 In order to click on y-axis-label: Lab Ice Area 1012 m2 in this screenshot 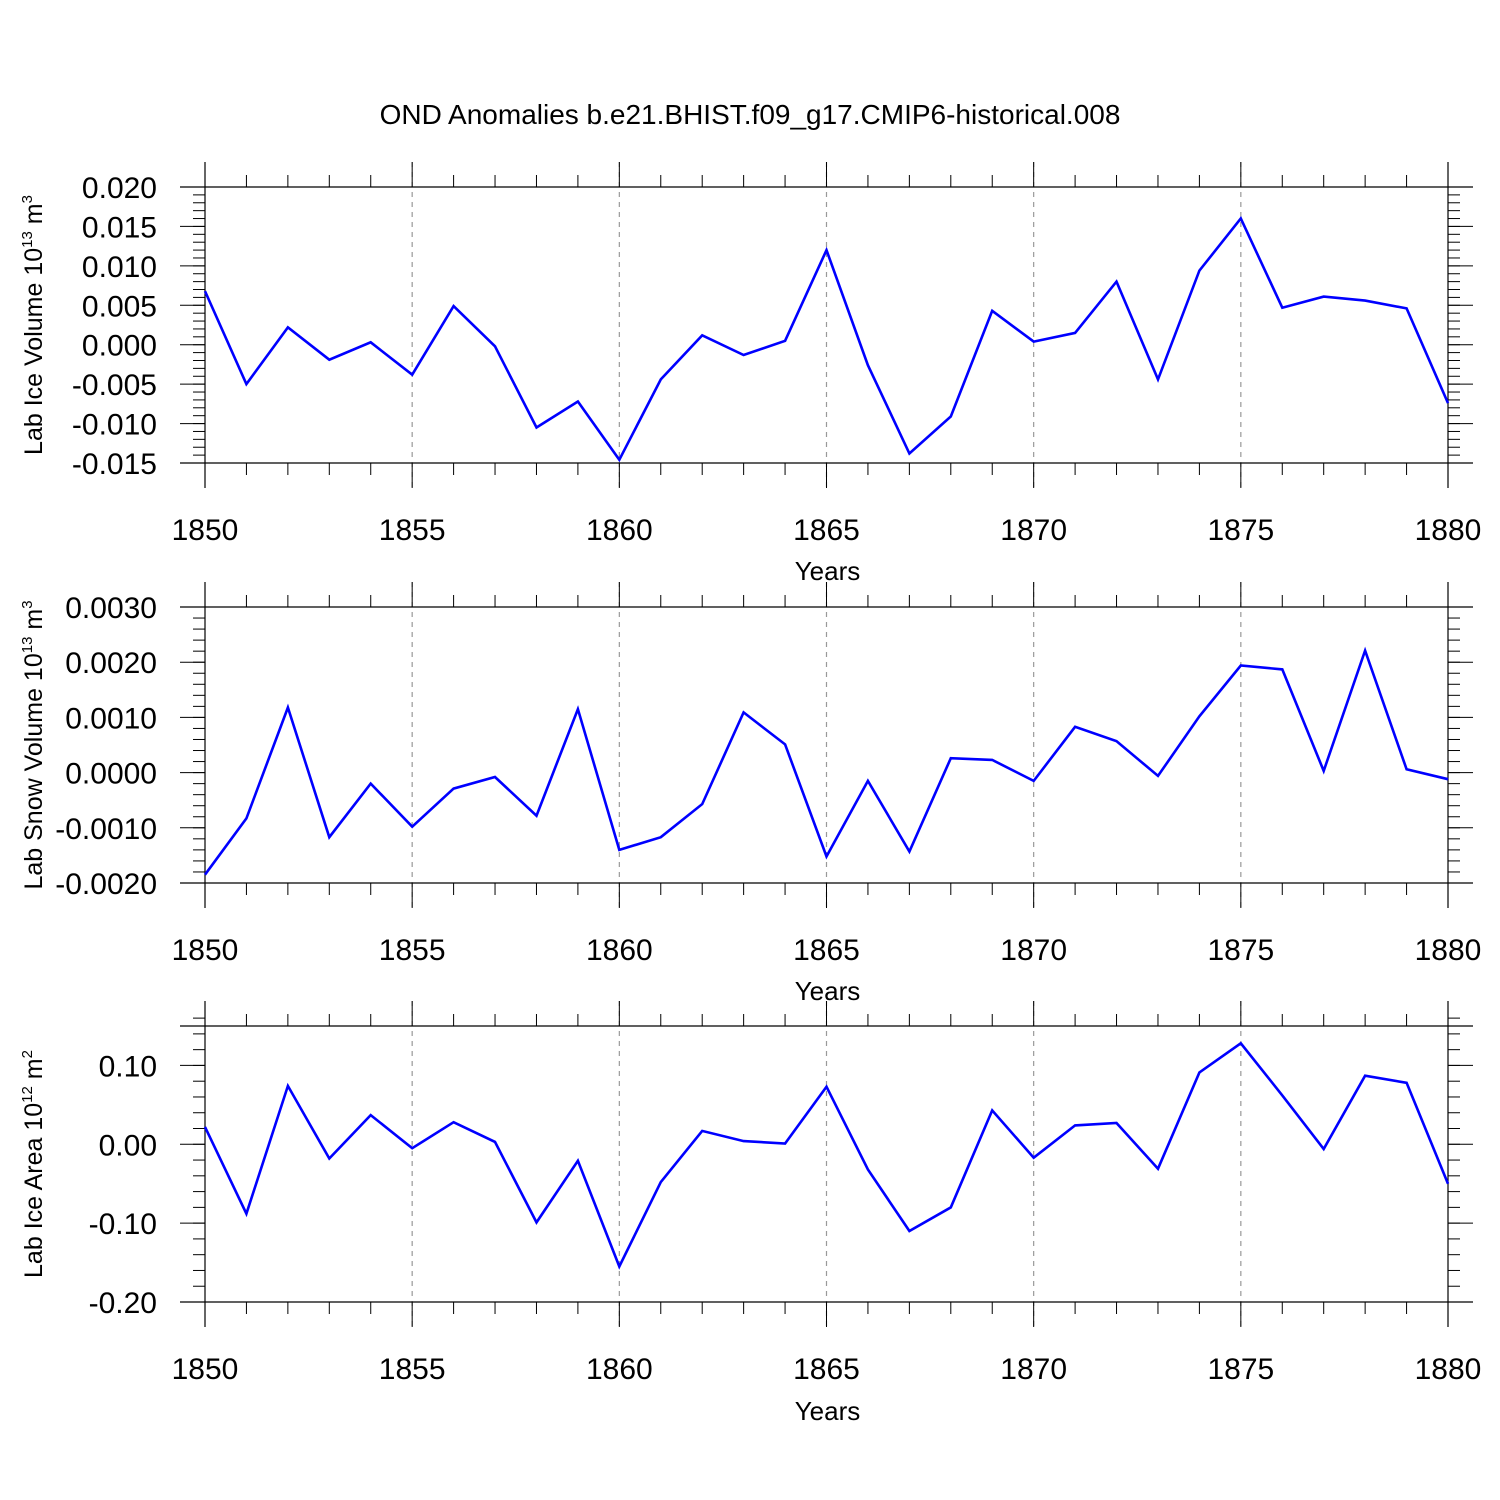, I will do `click(33, 1164)`.